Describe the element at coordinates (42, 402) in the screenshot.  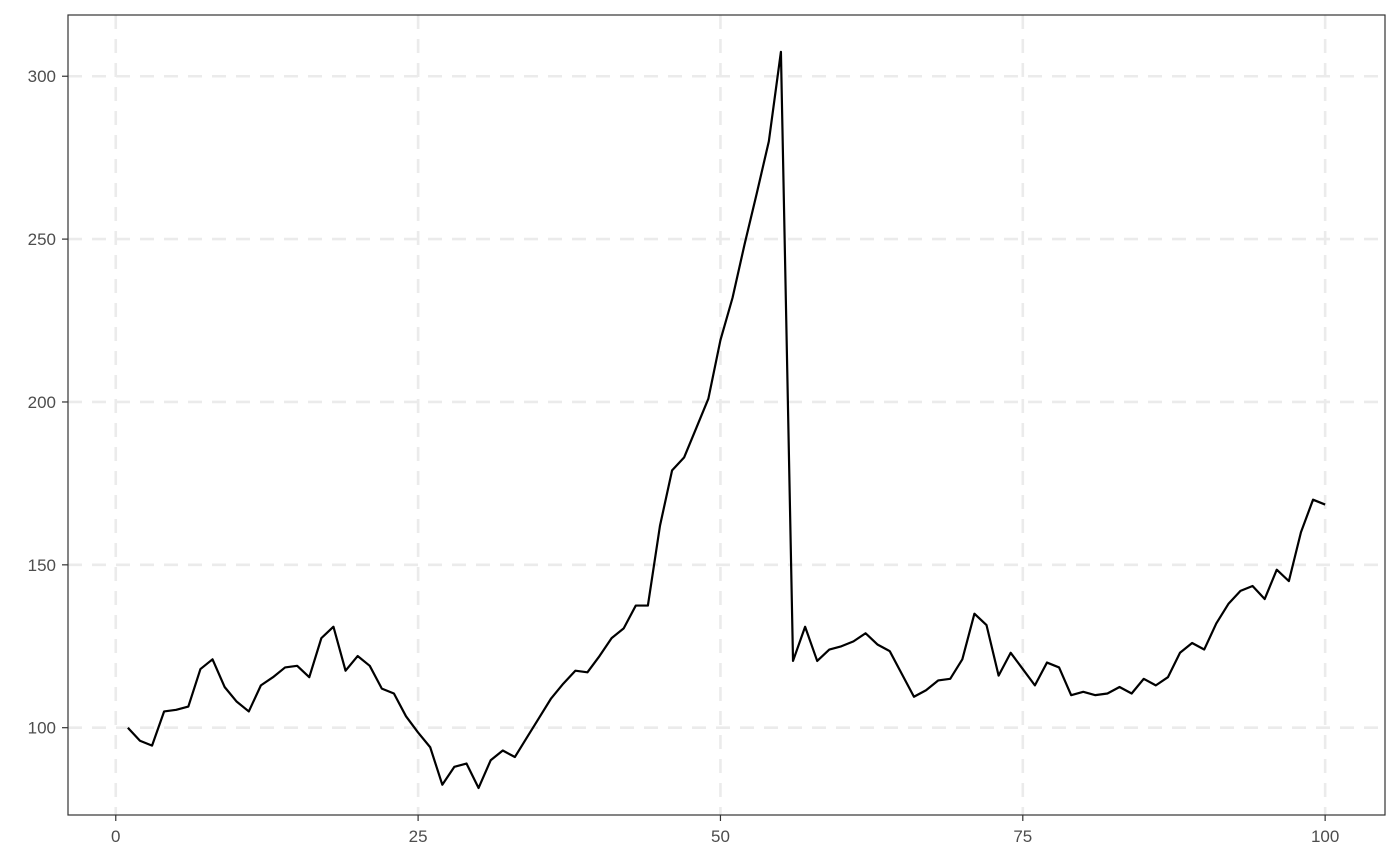
I see `y-tick-label: 200` at that location.